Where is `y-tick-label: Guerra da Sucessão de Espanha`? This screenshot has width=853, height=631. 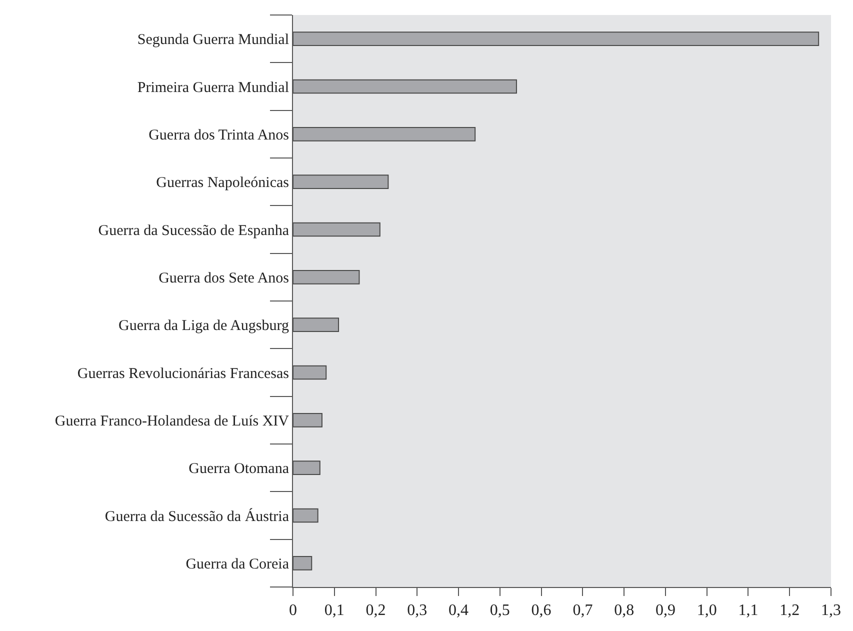 y-tick-label: Guerra da Sucessão de Espanha is located at coordinates (194, 230).